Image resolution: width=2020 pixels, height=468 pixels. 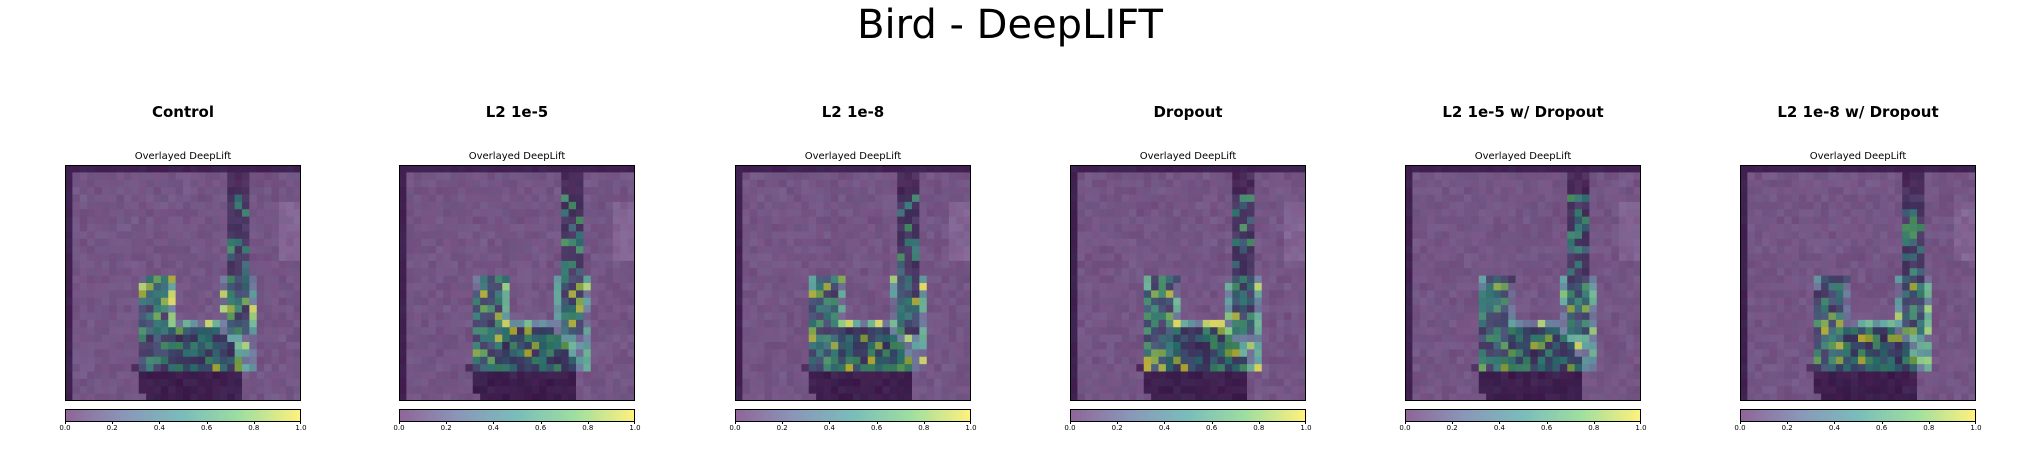 What do you see at coordinates (782, 428) in the screenshot?
I see `colorbar-tick-label: 0.2` at bounding box center [782, 428].